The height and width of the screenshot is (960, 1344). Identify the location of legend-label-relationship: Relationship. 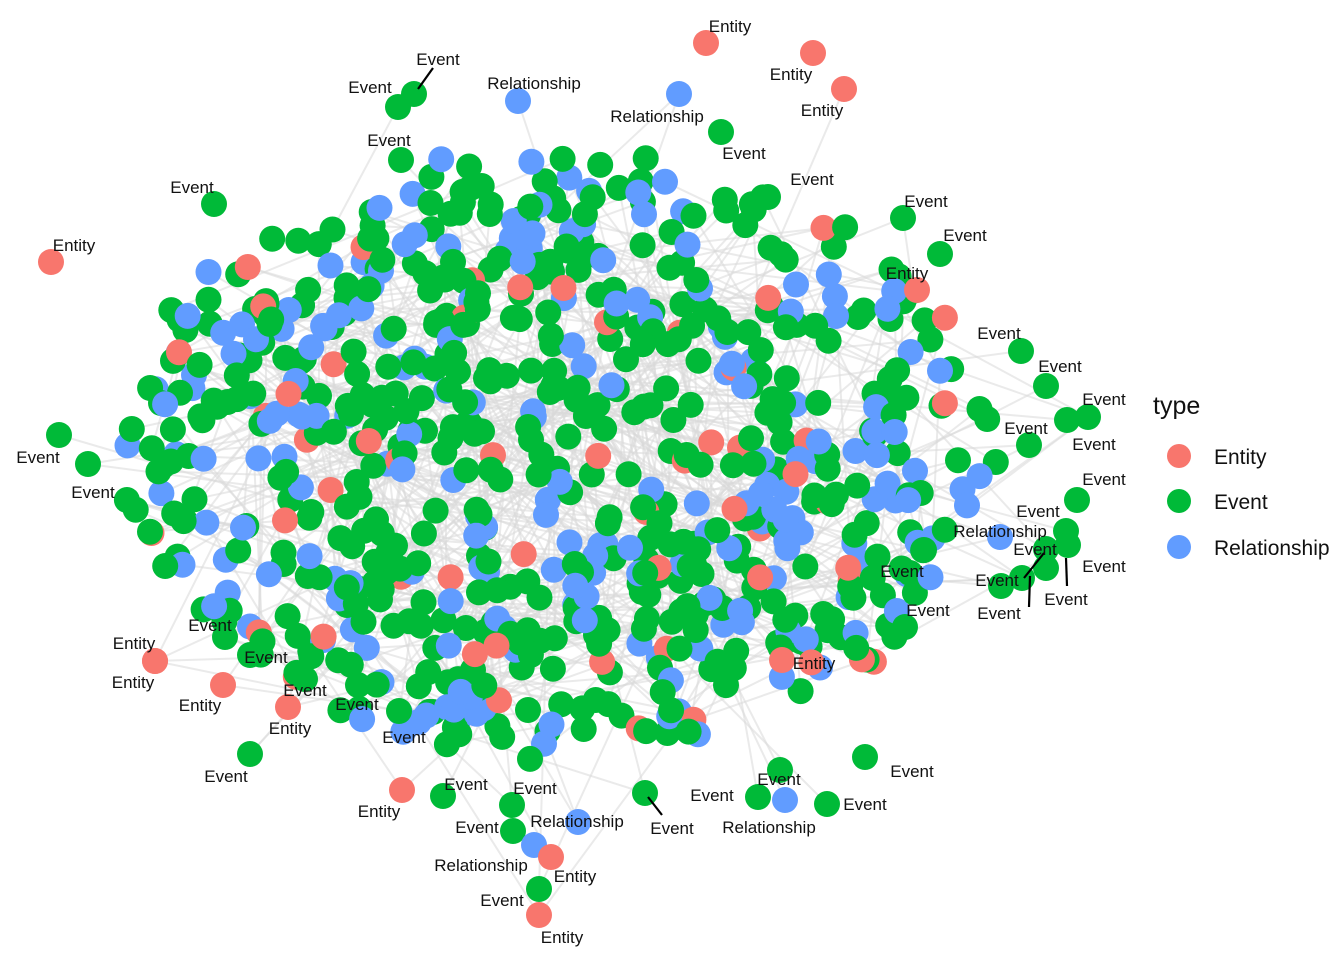
(1272, 548).